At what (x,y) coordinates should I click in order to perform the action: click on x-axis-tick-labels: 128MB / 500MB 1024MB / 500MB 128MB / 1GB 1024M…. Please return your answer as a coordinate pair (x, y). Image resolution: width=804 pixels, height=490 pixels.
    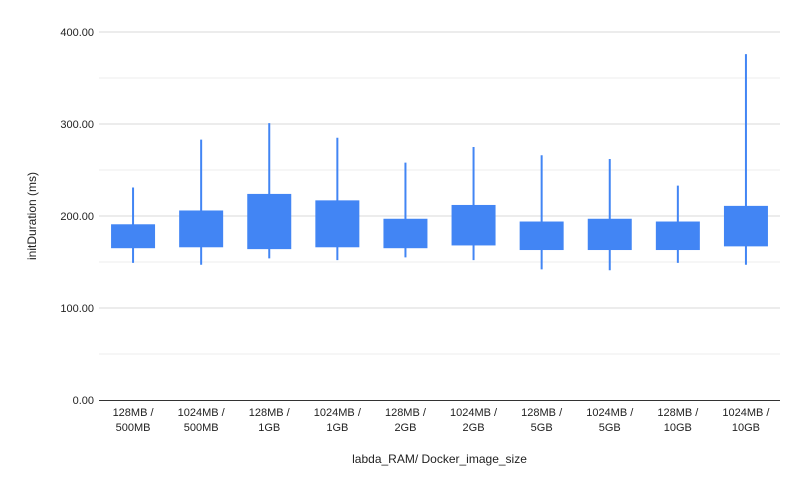
    Looking at the image, I should click on (442, 420).